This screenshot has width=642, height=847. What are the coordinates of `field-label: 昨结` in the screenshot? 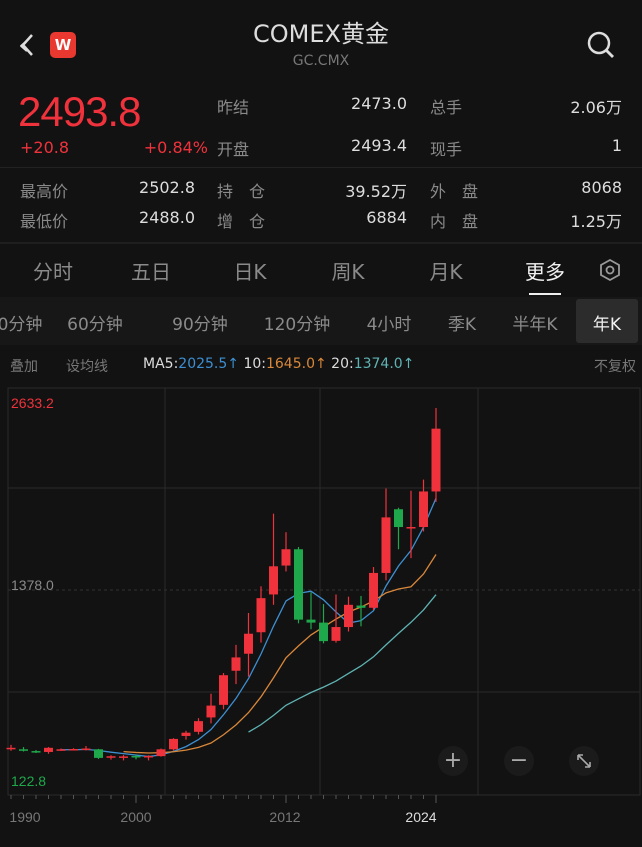 It's located at (233, 107).